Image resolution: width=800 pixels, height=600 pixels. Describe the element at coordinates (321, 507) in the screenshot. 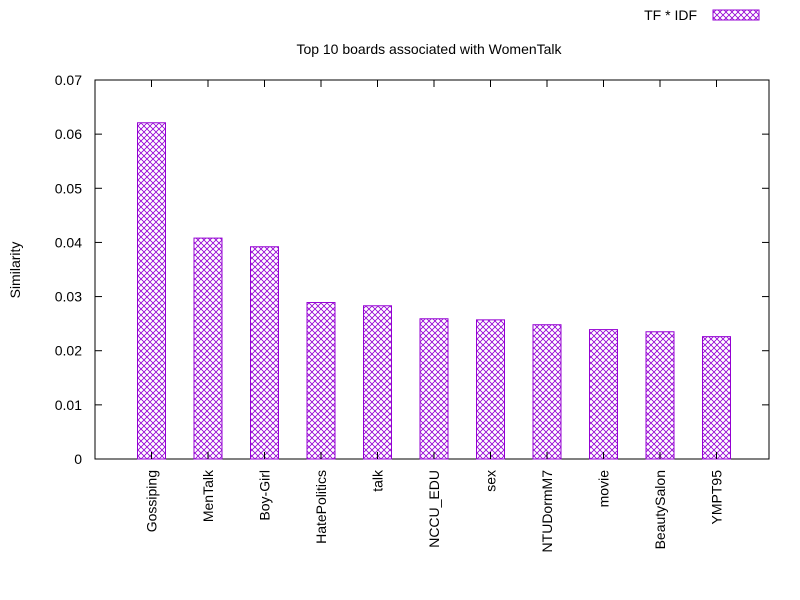

I see `x-tick-label: HatePolitics` at that location.